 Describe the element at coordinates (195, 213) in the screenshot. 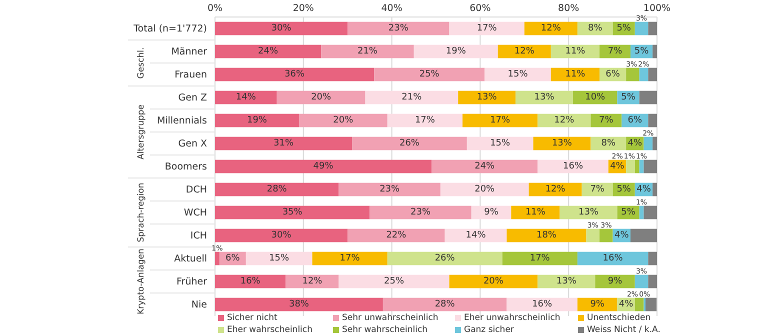

I see `y-tick-label: WCH` at that location.